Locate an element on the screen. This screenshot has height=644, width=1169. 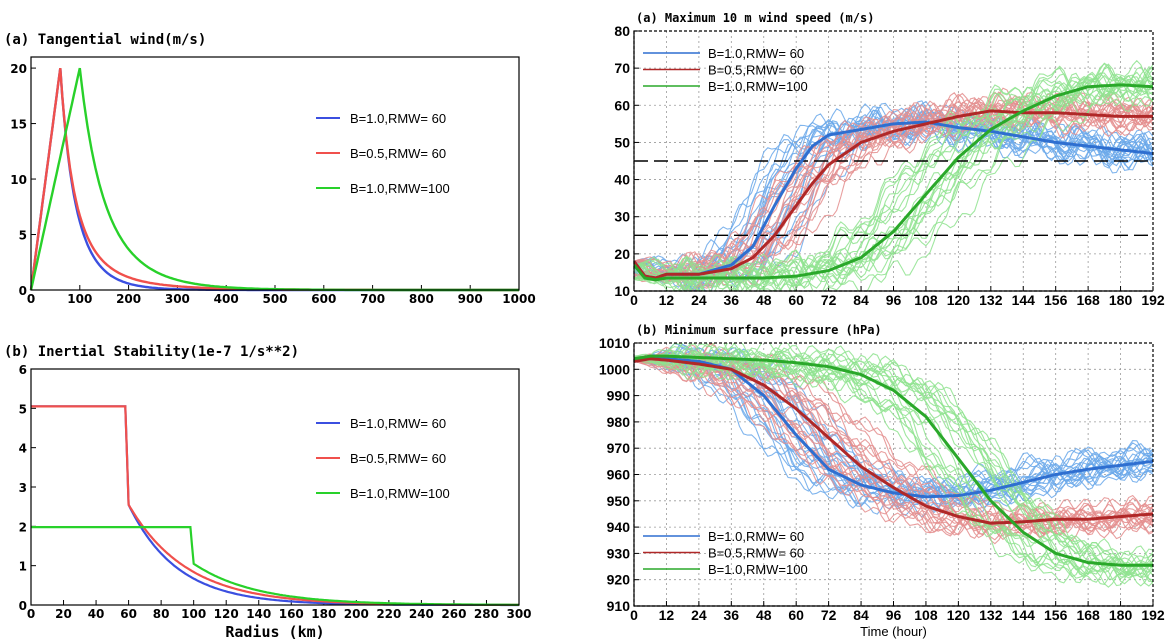
y-tick-label: 4 is located at coordinates (23, 449).